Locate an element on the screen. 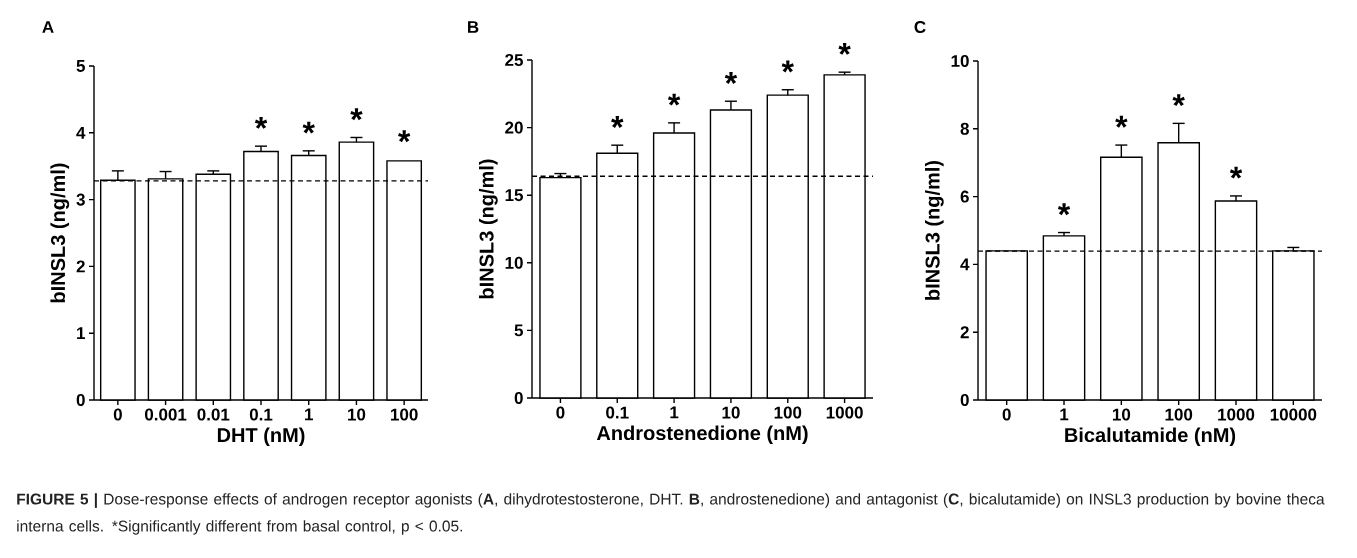 Image resolution: width=1357 pixels, height=558 pixels. chart-title: B is located at coordinates (473, 27).